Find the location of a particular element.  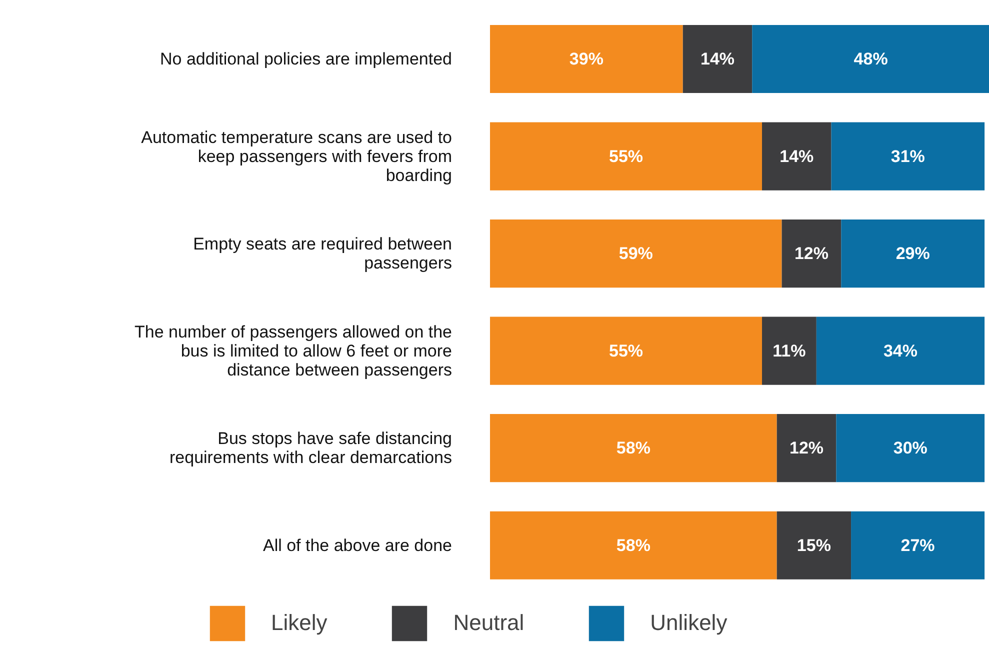

y-tick-label: Automatic temperature scans are used to keep passengers with fevers from boarding is located at coordinates (296, 156).